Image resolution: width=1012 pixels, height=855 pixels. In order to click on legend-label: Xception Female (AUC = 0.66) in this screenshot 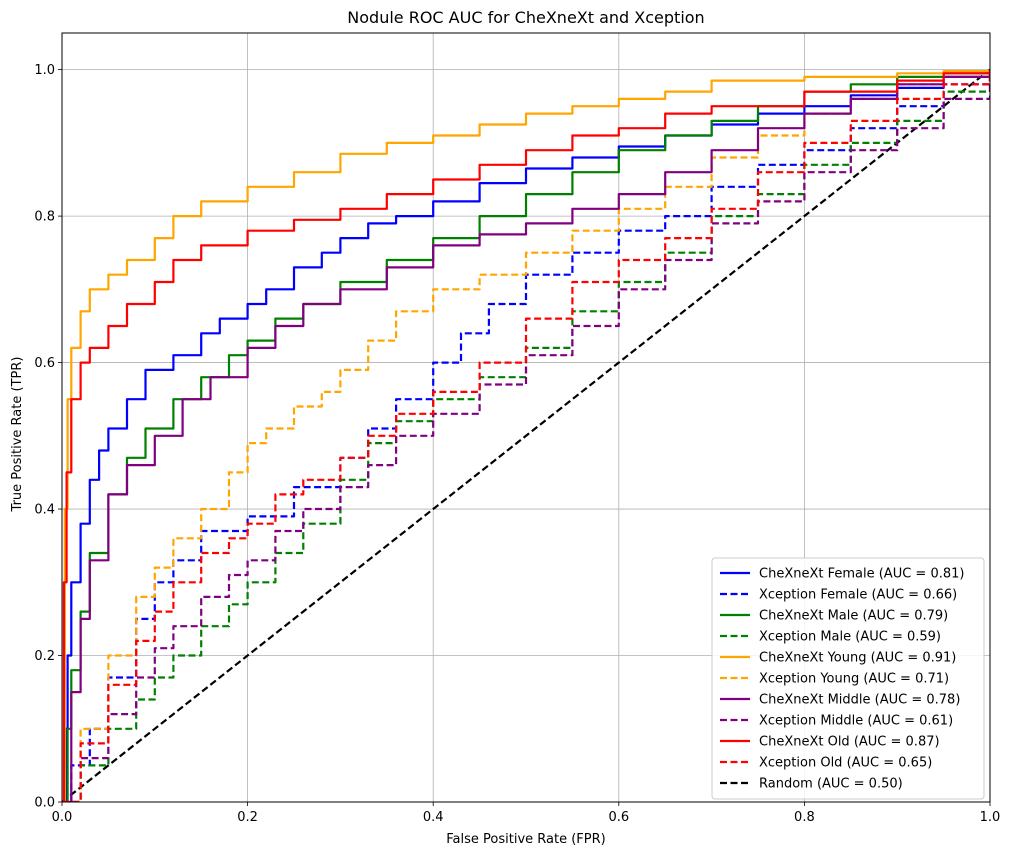, I will do `click(858, 595)`.